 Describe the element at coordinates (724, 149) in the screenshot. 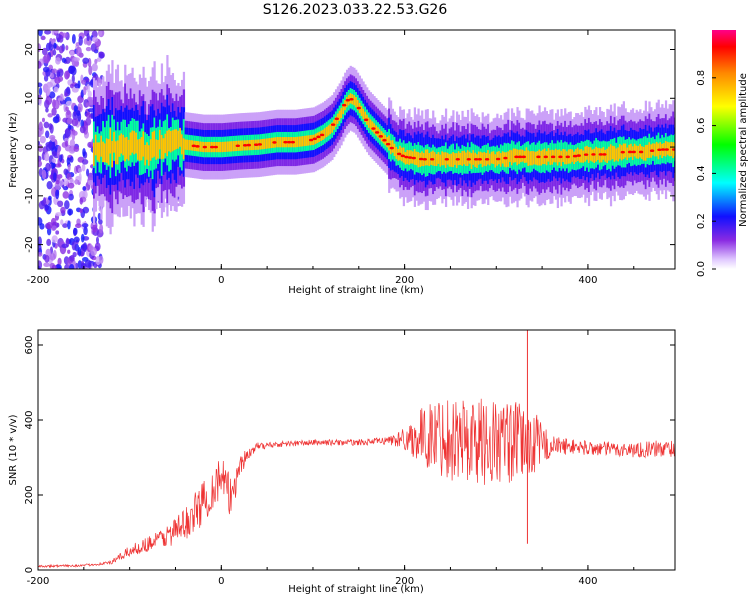

I see `colorbar-gradient` at that location.